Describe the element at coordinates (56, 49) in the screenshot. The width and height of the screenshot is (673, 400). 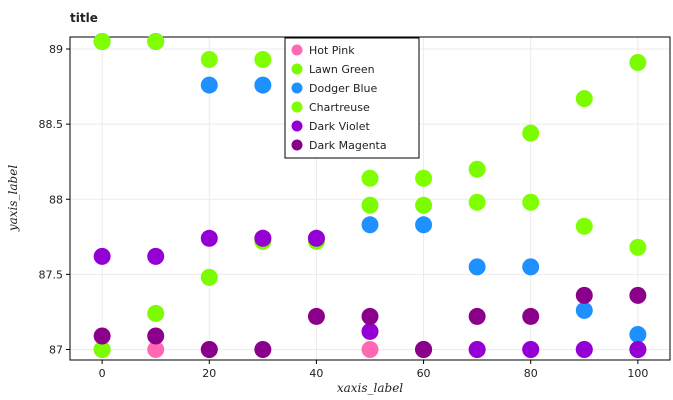
I see `y-tick-label: 89` at that location.